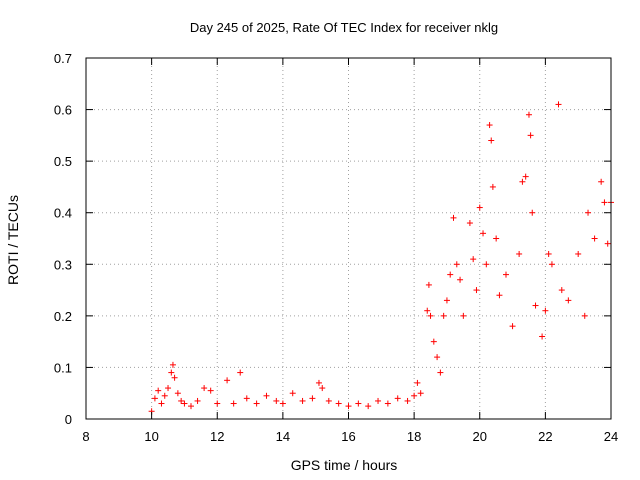 This screenshot has height=480, width=640. Describe the element at coordinates (68, 419) in the screenshot. I see `y-tick-label: 0` at that location.